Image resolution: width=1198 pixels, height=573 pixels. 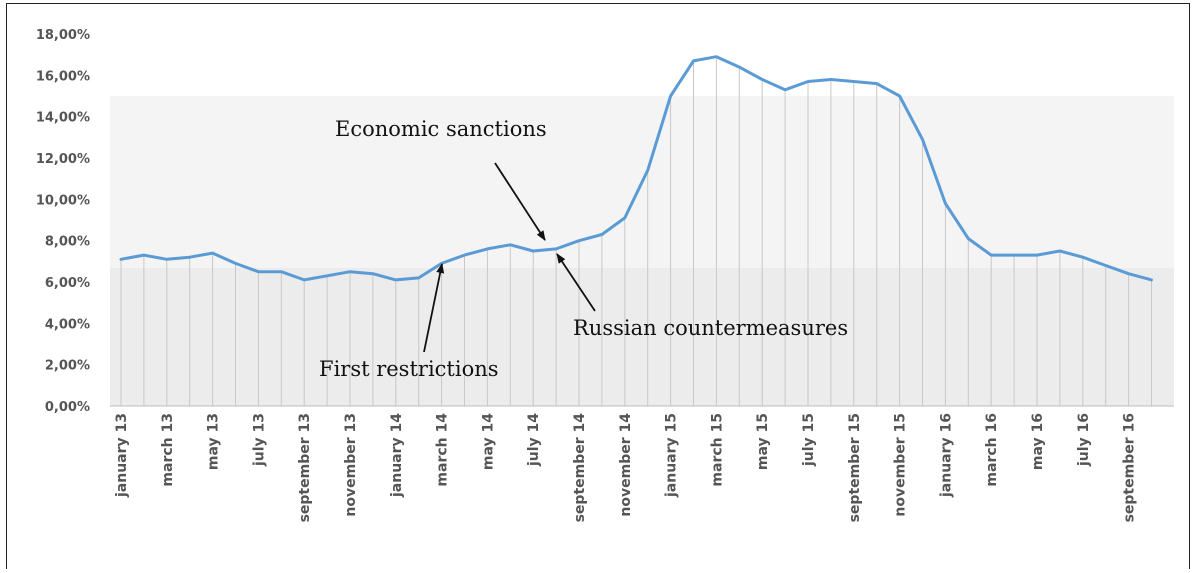 What do you see at coordinates (946, 455) in the screenshot?
I see `x-tick-label: january 16` at bounding box center [946, 455].